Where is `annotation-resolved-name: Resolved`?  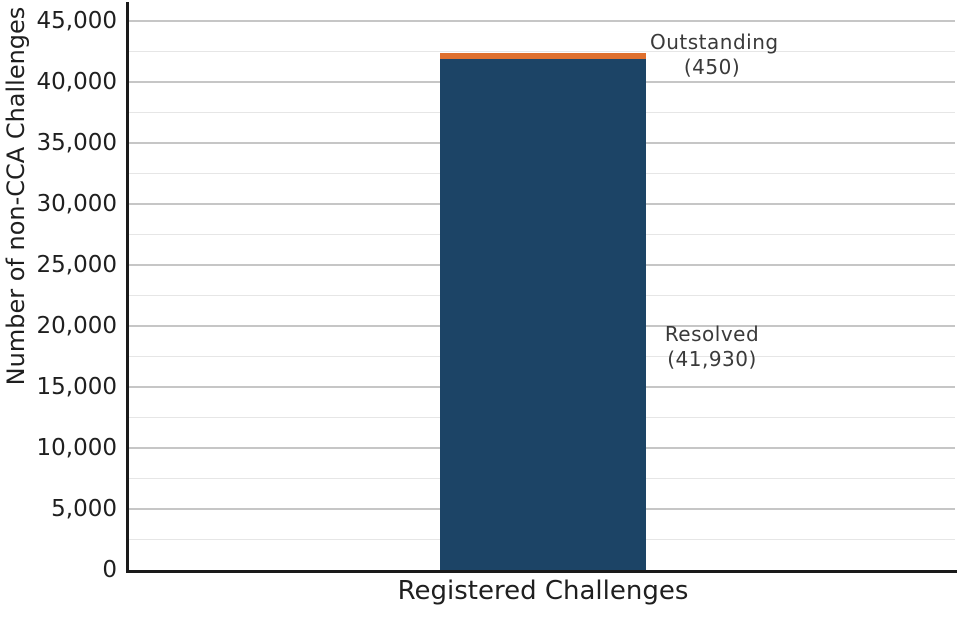 annotation-resolved-name: Resolved is located at coordinates (712, 334).